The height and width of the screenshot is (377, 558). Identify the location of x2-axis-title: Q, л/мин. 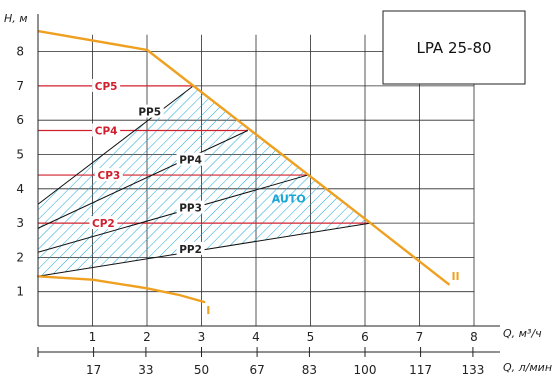
(527, 367).